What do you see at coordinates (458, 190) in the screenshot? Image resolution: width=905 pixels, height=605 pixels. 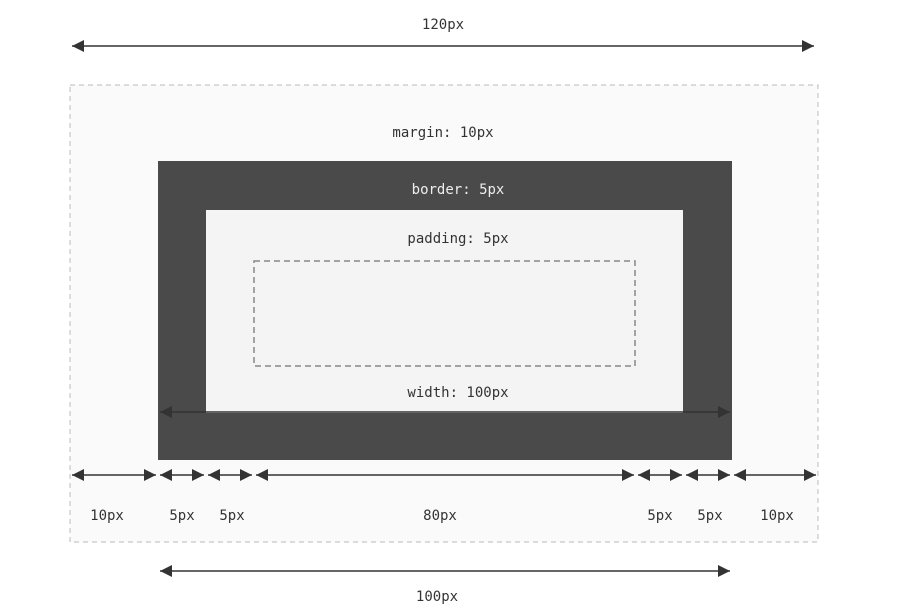 I see `border-label: border: 5px` at bounding box center [458, 190].